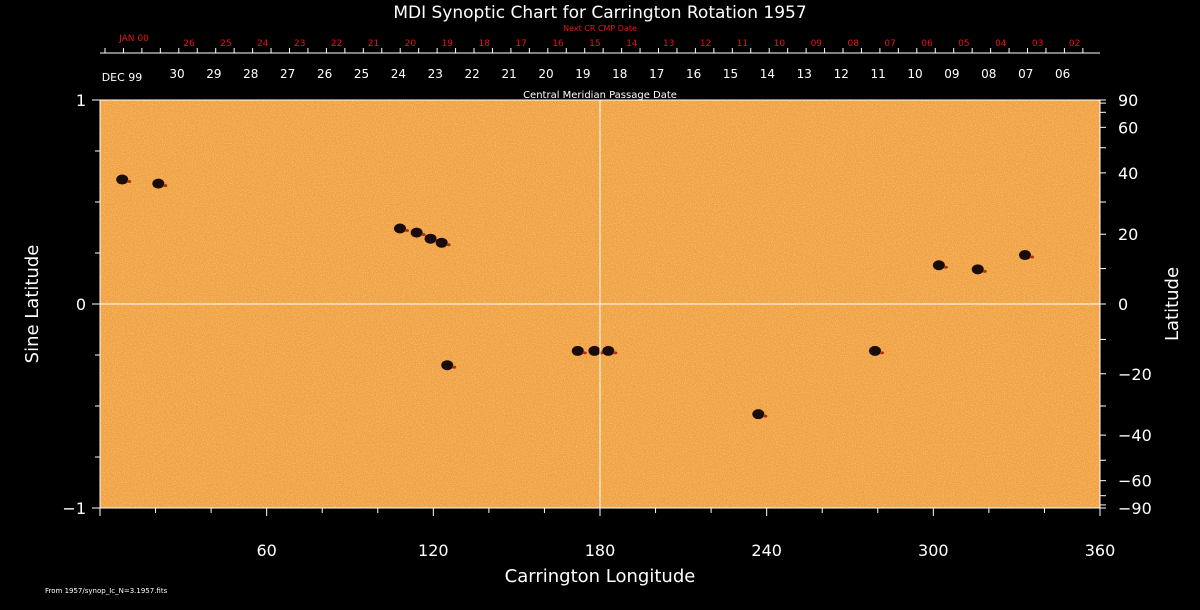 Image resolution: width=1200 pixels, height=610 pixels. What do you see at coordinates (1123, 304) in the screenshot?
I see `y-right-tick-label: 0` at bounding box center [1123, 304].